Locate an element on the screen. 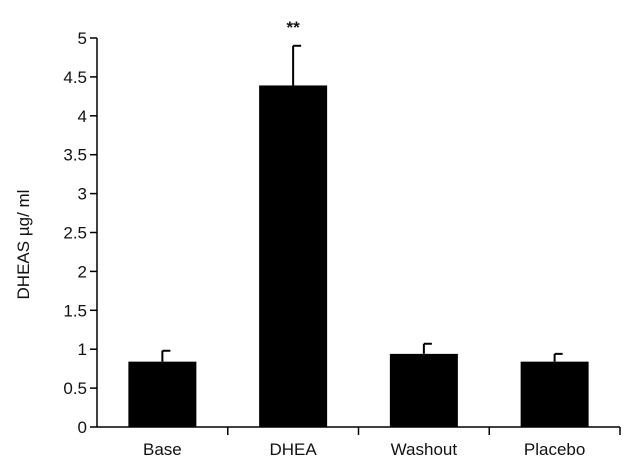 The image size is (623, 467). x-tick-label-base: Base is located at coordinates (162, 449).